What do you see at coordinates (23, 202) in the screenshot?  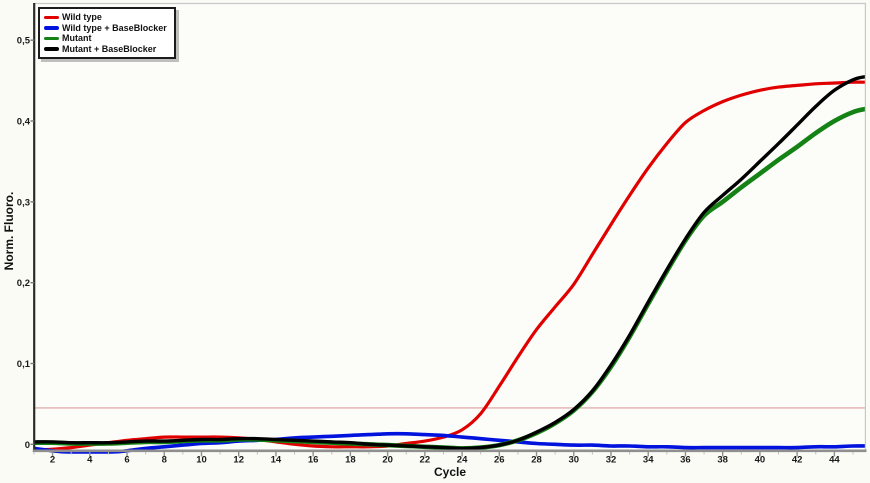 I see `y-tick-label: 0,3` at bounding box center [23, 202].